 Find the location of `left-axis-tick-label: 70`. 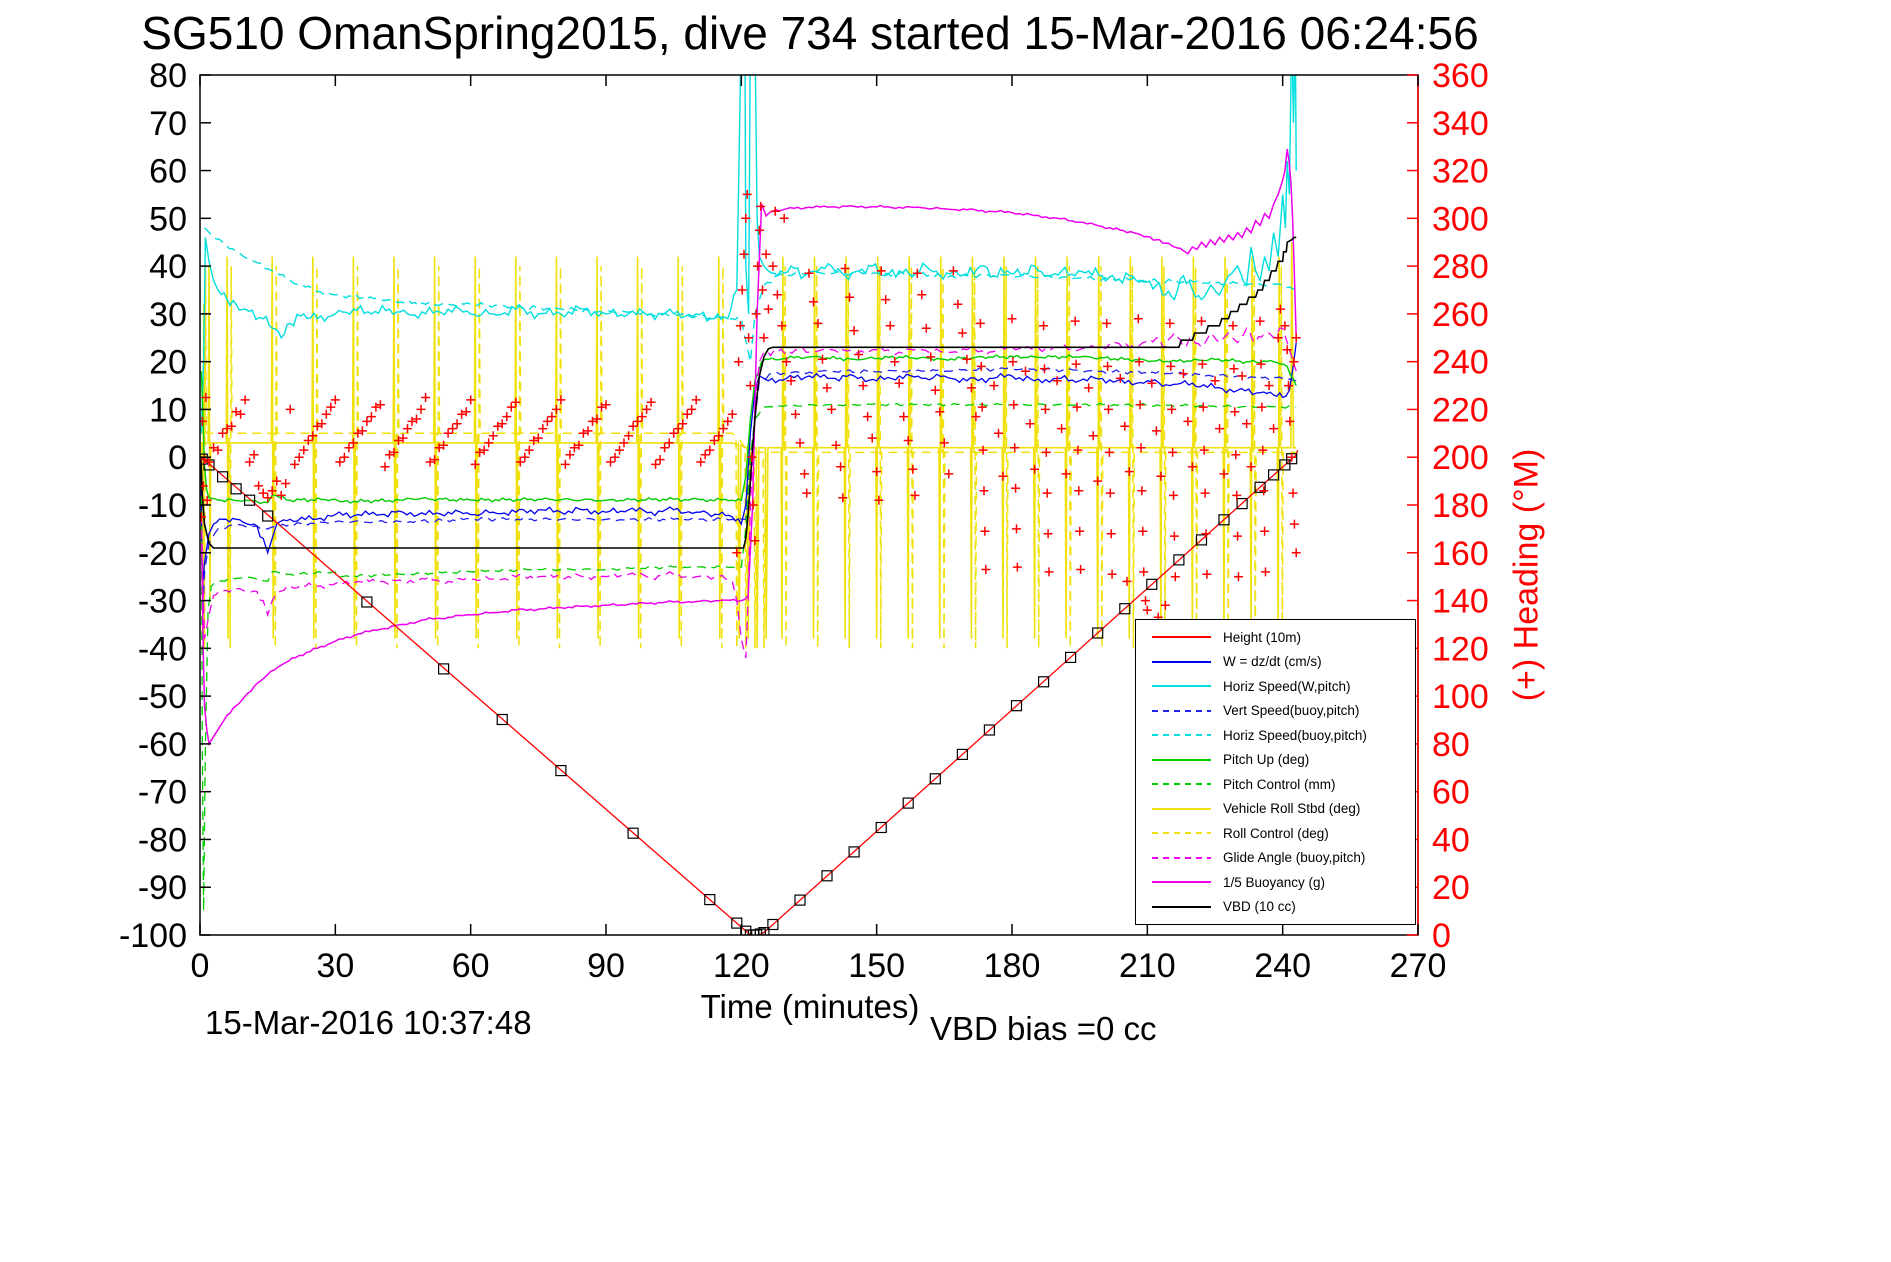

left-axis-tick-label: 70 is located at coordinates (168, 124).